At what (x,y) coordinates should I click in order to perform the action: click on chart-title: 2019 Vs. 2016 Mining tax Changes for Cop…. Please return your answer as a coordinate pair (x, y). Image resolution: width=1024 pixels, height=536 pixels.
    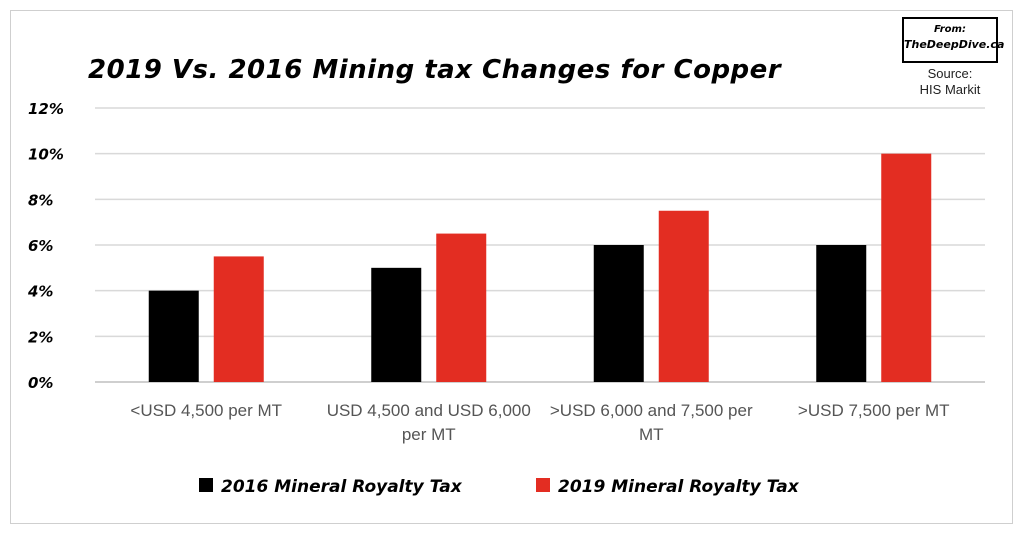
    Looking at the image, I should click on (435, 70).